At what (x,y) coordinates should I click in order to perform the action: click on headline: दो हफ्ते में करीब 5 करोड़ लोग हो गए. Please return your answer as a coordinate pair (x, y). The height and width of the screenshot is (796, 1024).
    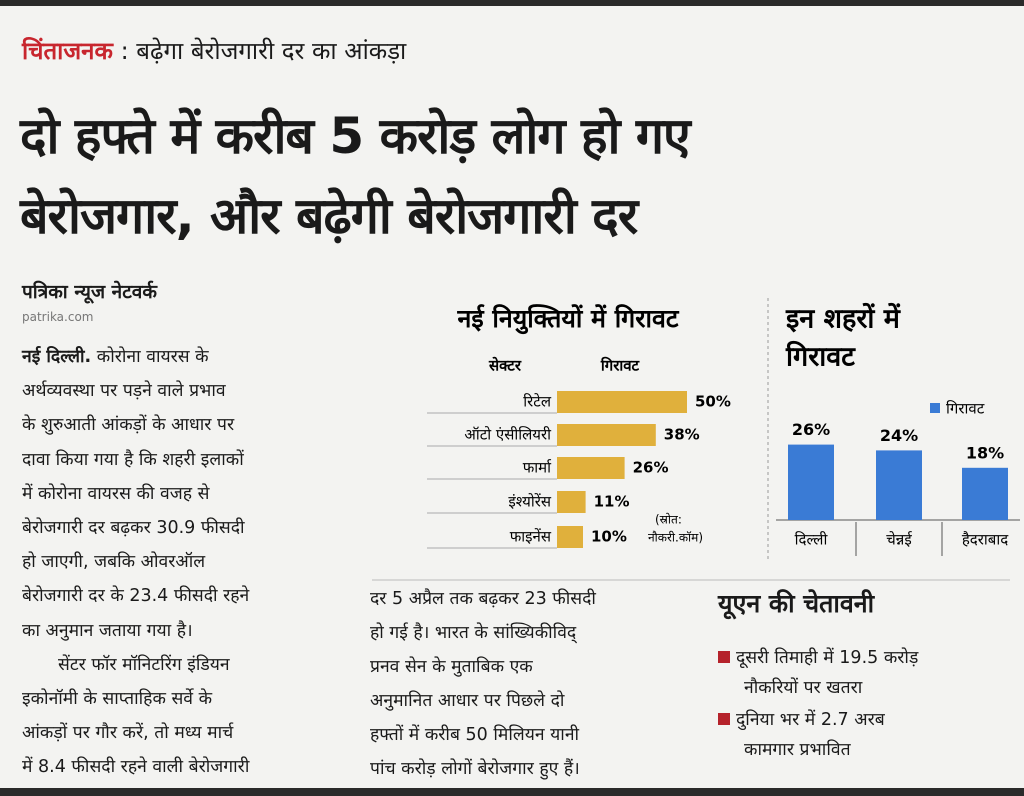
    Looking at the image, I should click on (355, 136).